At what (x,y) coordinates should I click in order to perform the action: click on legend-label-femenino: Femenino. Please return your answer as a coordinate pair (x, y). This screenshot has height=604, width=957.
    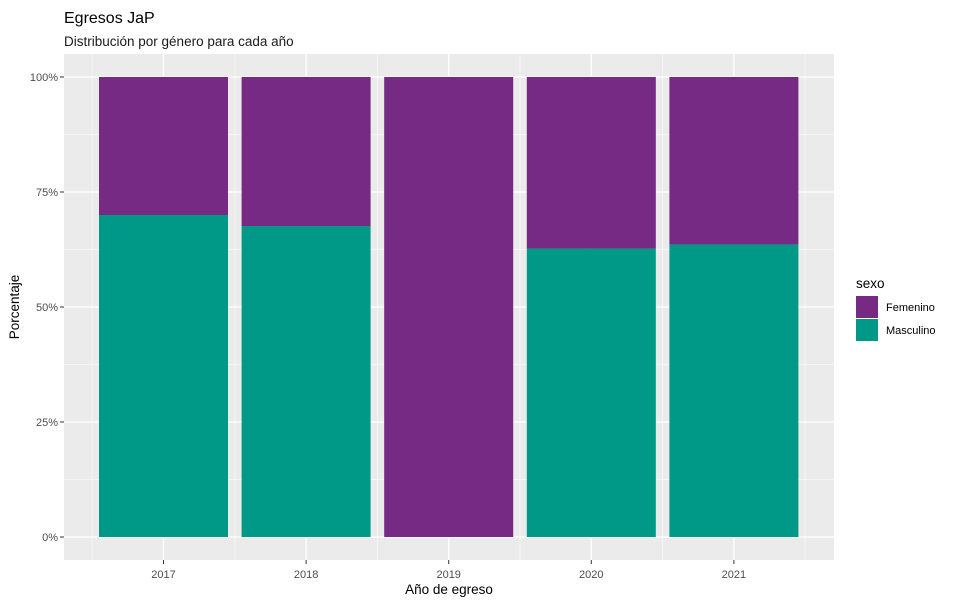
    Looking at the image, I should click on (910, 308).